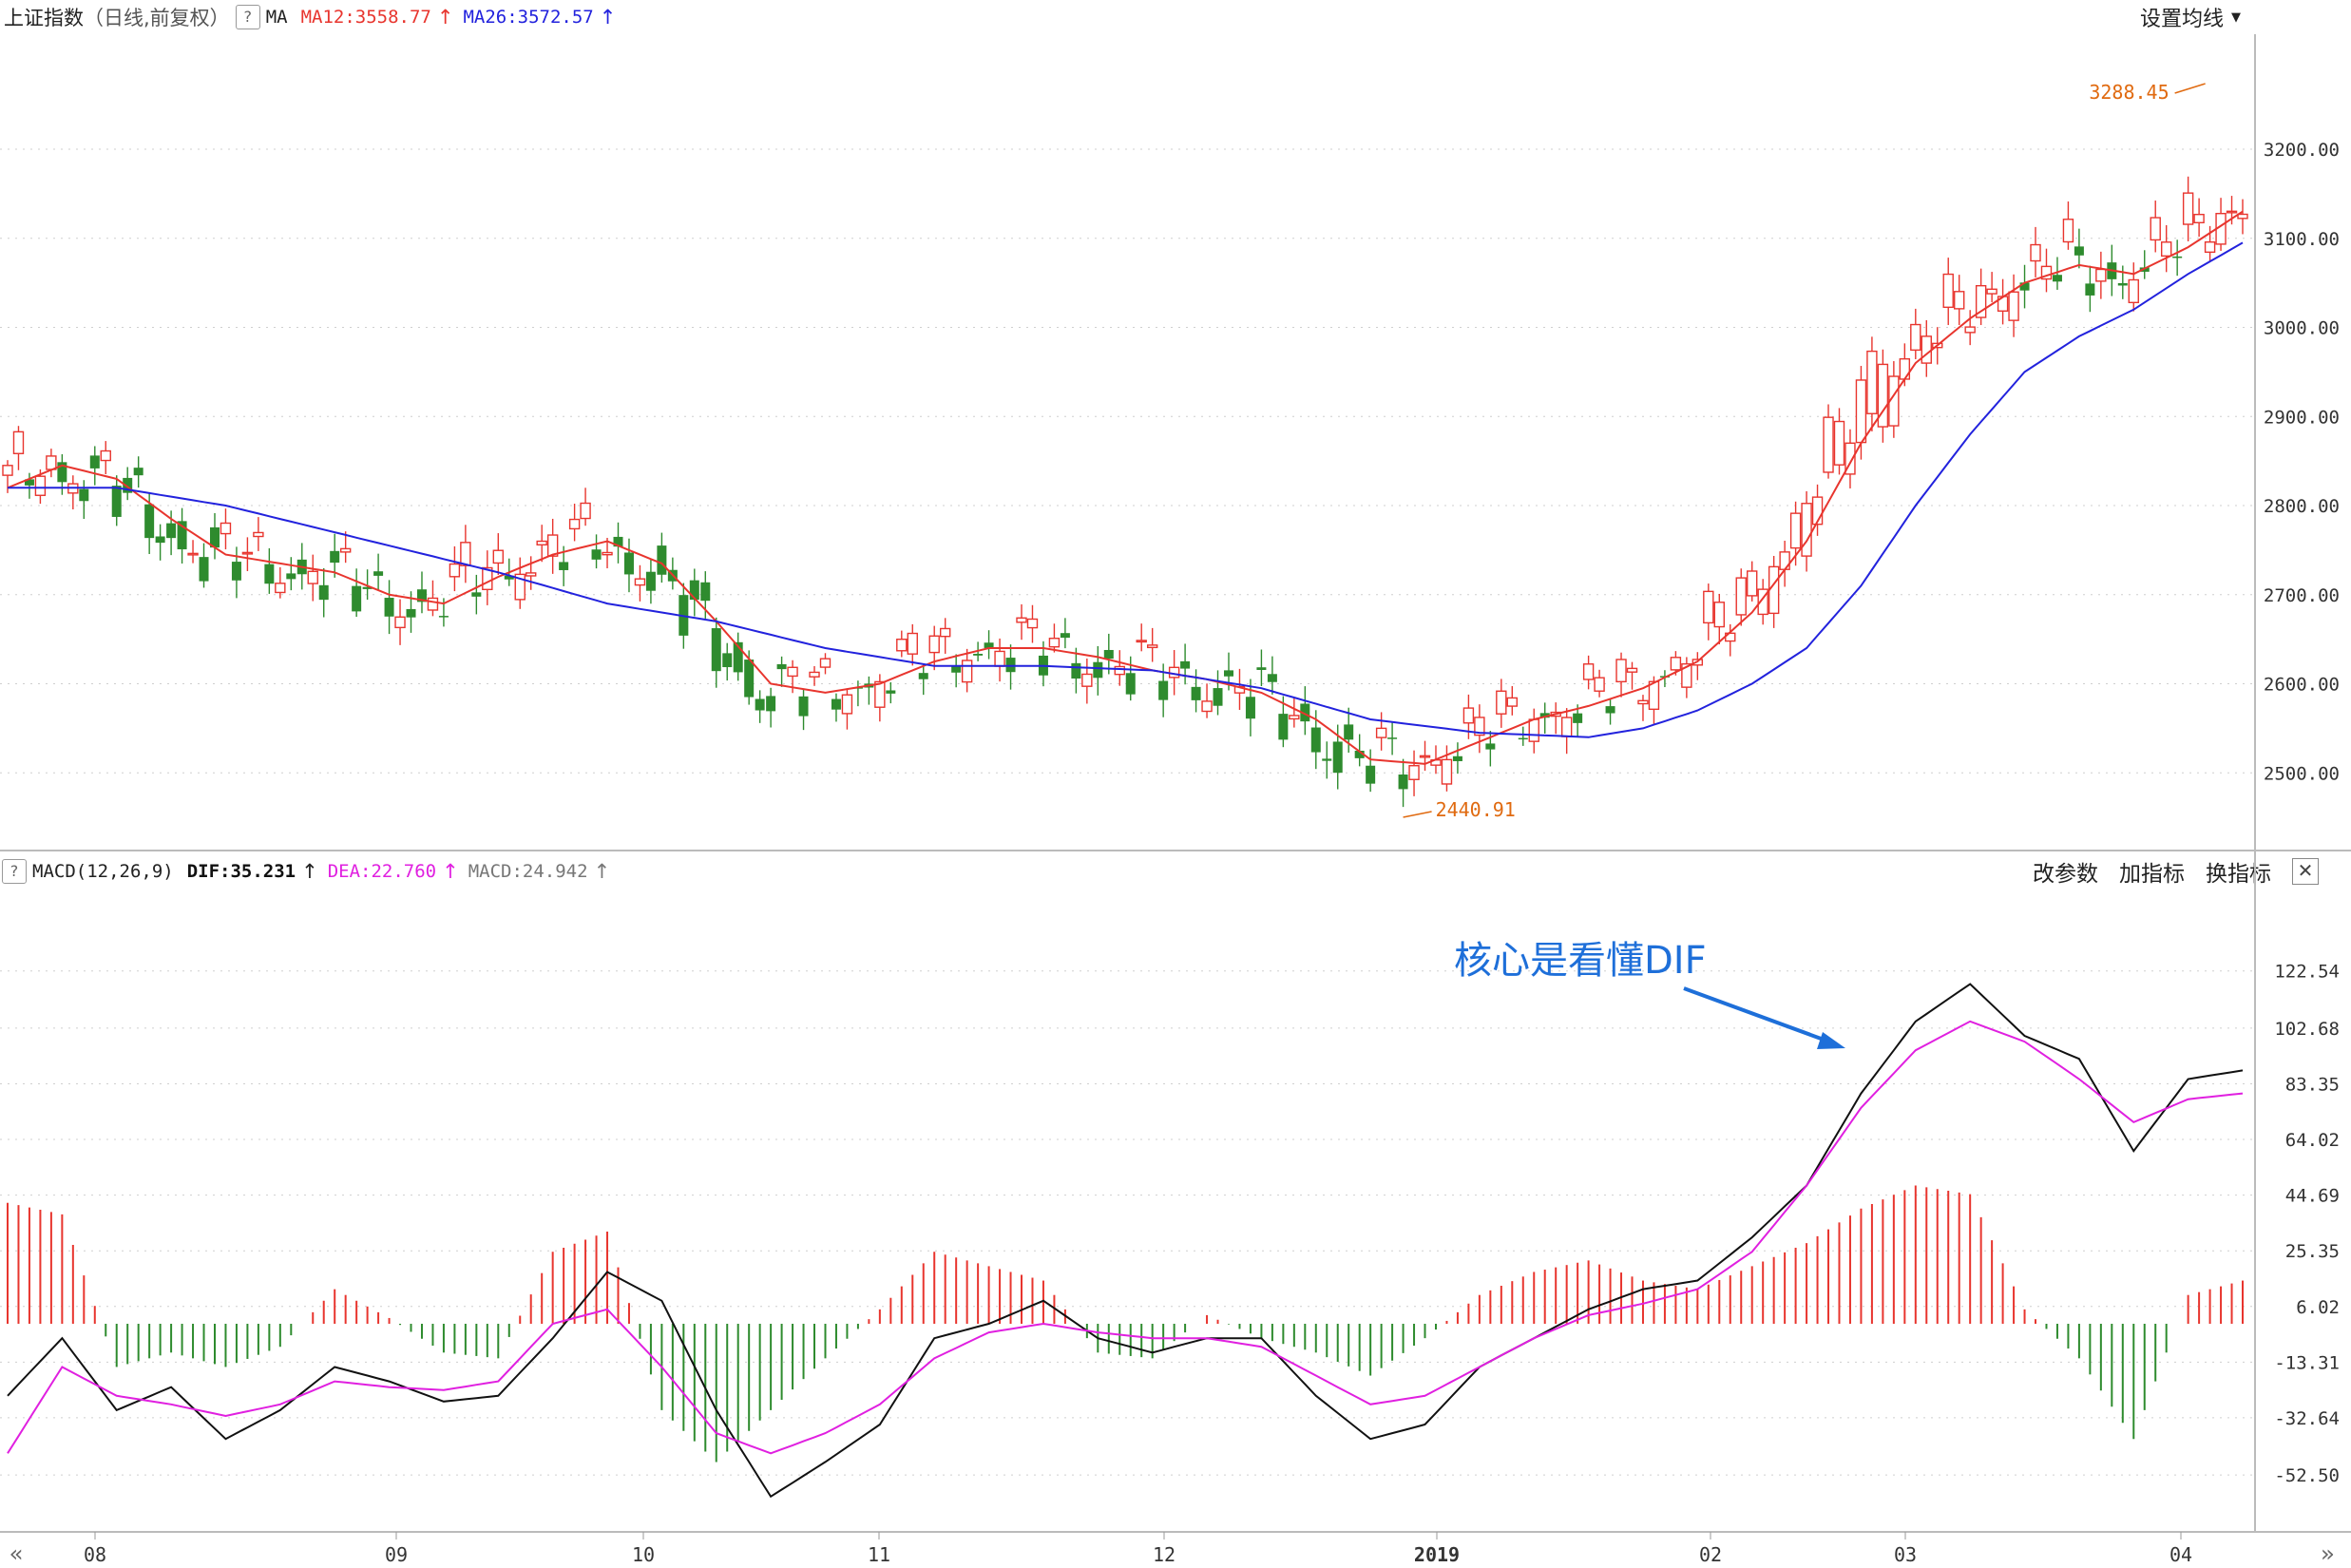  I want to click on ma-settings-label: 设置均线, so click(2182, 20).